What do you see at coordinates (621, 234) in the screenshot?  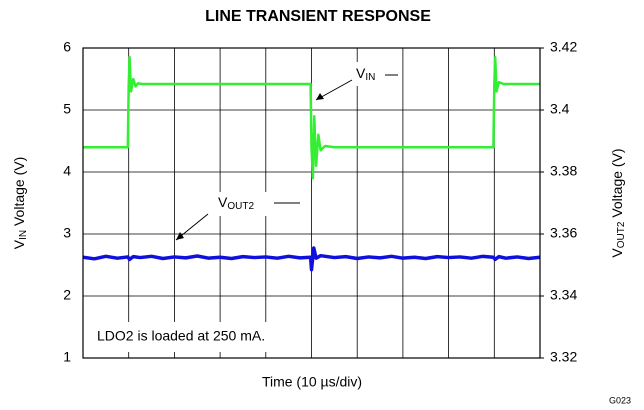 I see `y2-label-sub: OUT2` at bounding box center [621, 234].